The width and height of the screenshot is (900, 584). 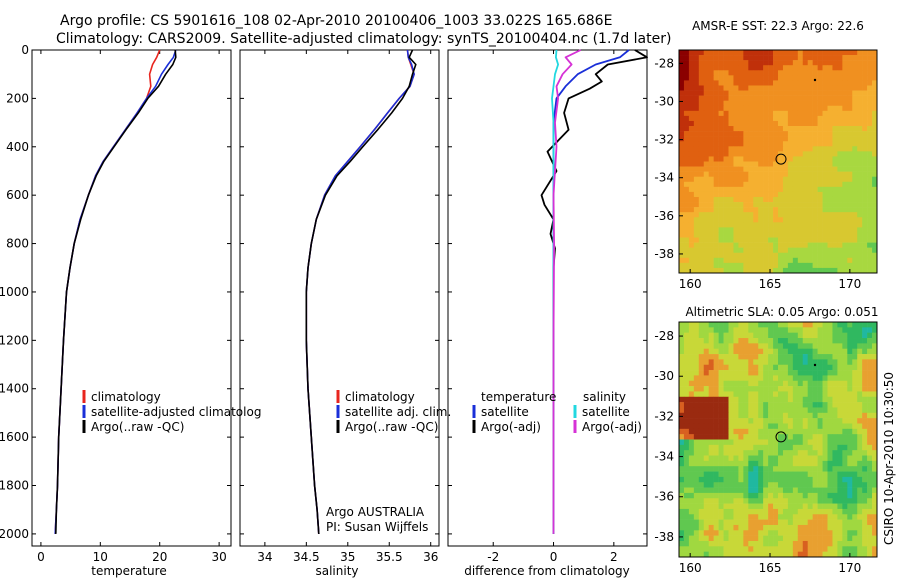 I want to click on x-tick-label: 160, so click(x=690, y=284).